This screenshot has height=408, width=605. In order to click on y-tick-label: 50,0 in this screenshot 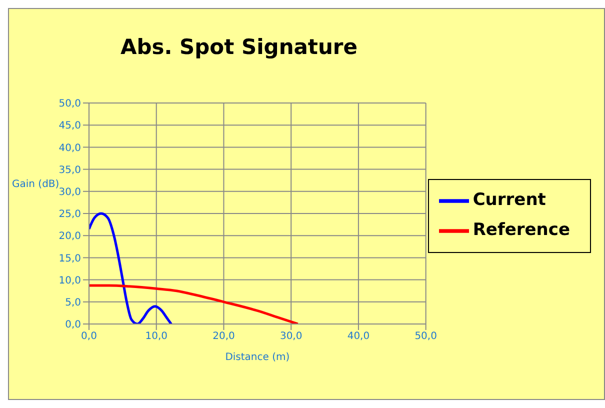, I will do `click(69, 104)`.